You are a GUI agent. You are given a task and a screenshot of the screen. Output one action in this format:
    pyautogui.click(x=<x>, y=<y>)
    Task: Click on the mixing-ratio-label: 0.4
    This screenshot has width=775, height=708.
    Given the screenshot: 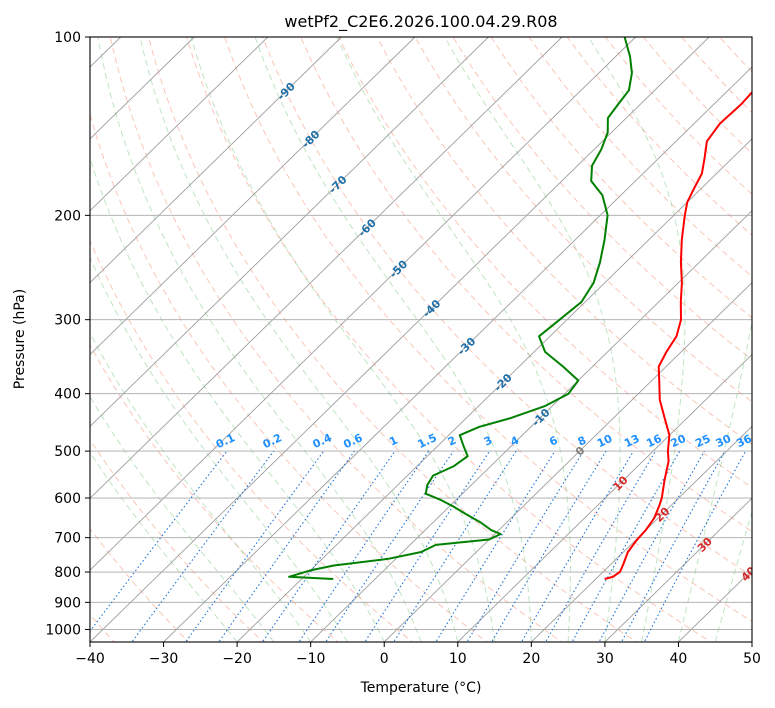 What is the action you would take?
    pyautogui.click(x=322, y=441)
    